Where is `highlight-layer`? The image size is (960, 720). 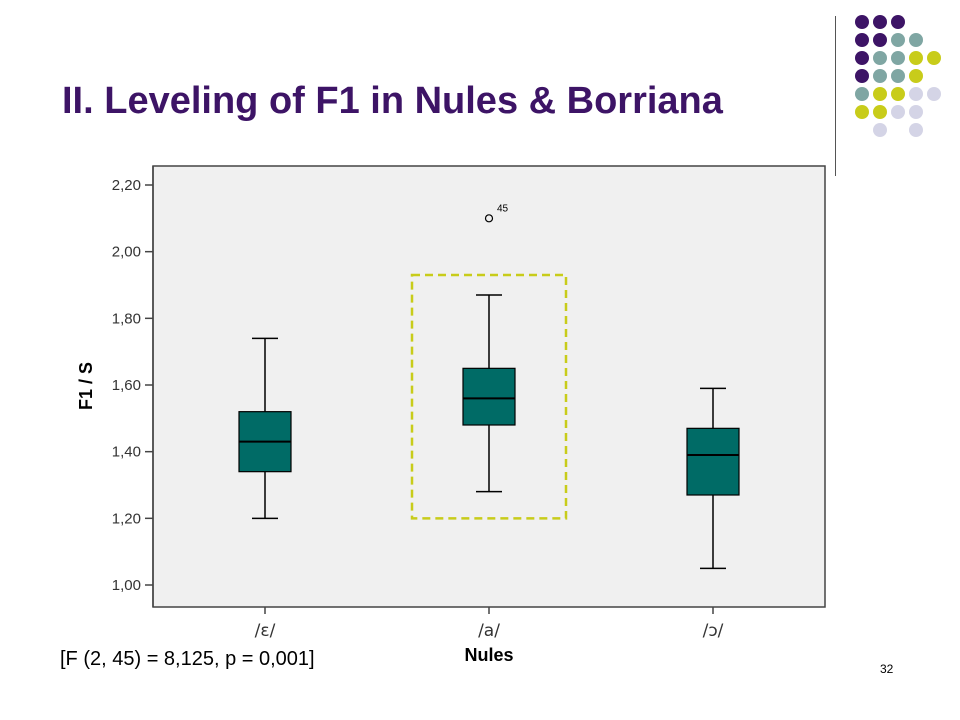 highlight-layer is located at coordinates (489, 396).